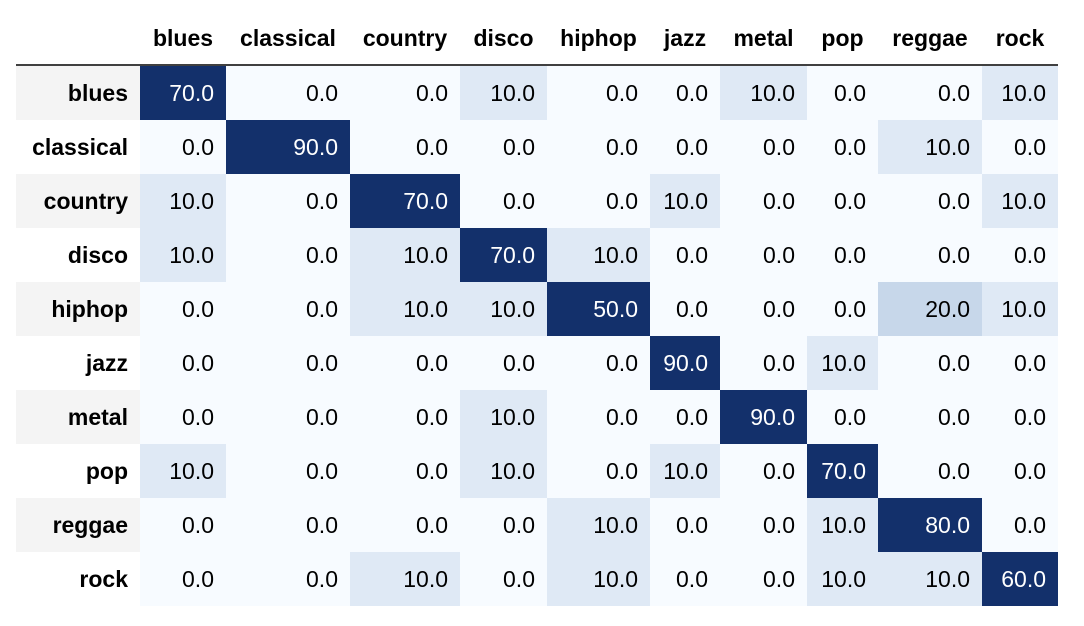  What do you see at coordinates (929, 38) in the screenshot?
I see `column-label-reggae: reggae` at bounding box center [929, 38].